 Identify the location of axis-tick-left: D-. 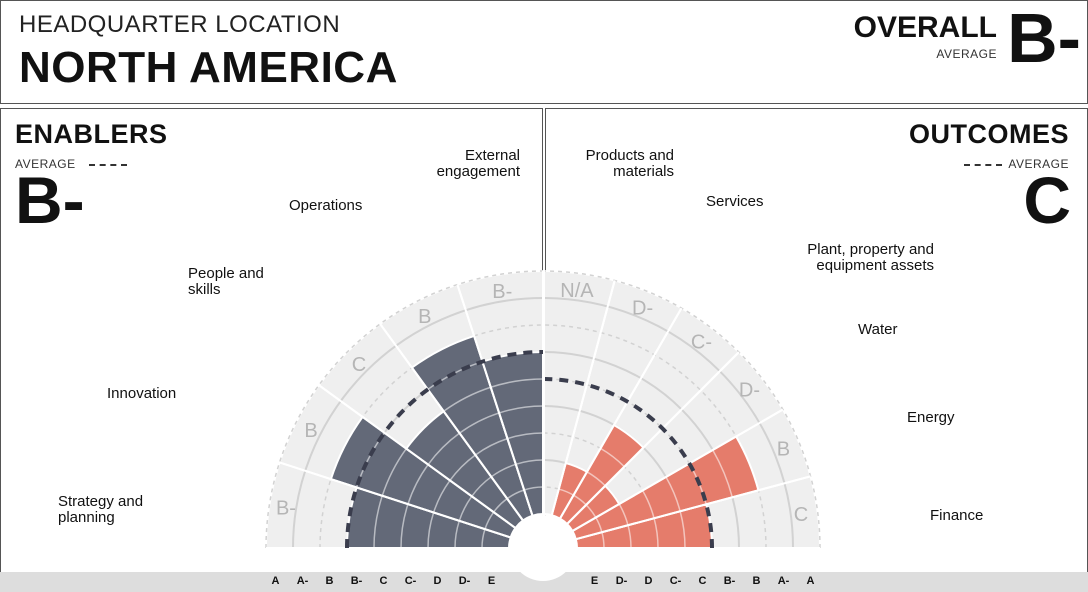
(464, 581).